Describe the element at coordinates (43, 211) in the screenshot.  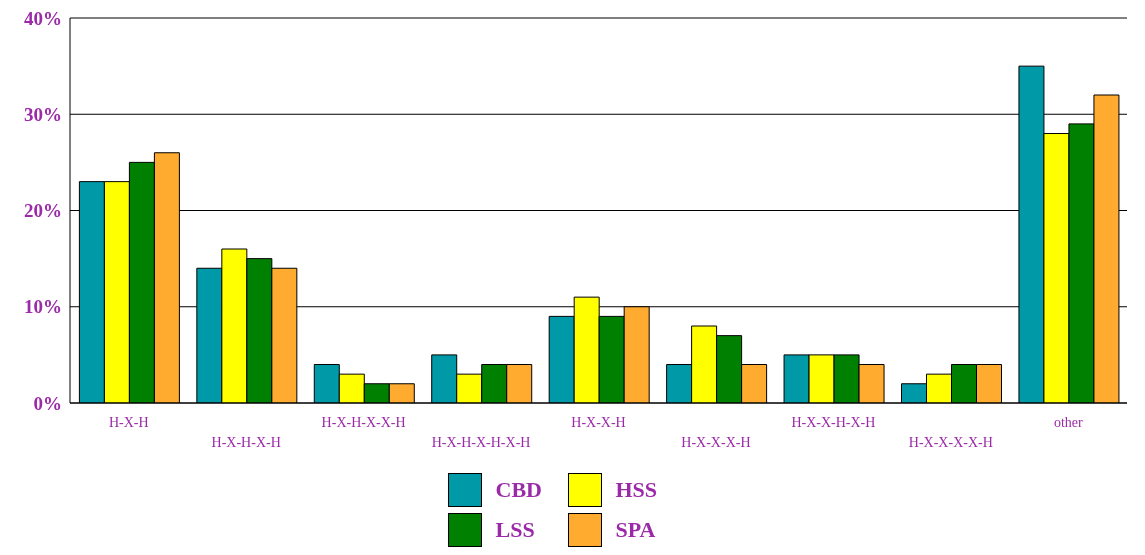
I see `y-tick-label: 20%` at that location.